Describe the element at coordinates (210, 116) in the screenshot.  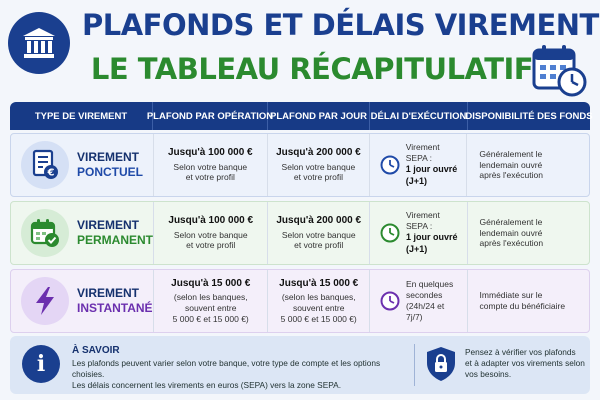
I see `column-header-op-limit: PLAFOND PAR OPÉRATION` at that location.